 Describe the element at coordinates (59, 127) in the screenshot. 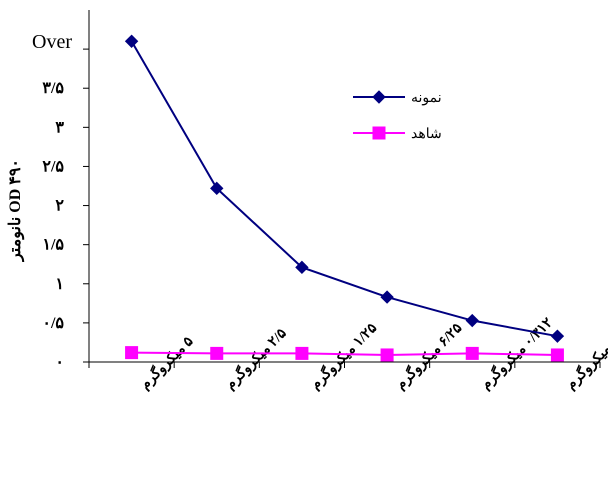

I see `y-tick-label: ۳` at that location.